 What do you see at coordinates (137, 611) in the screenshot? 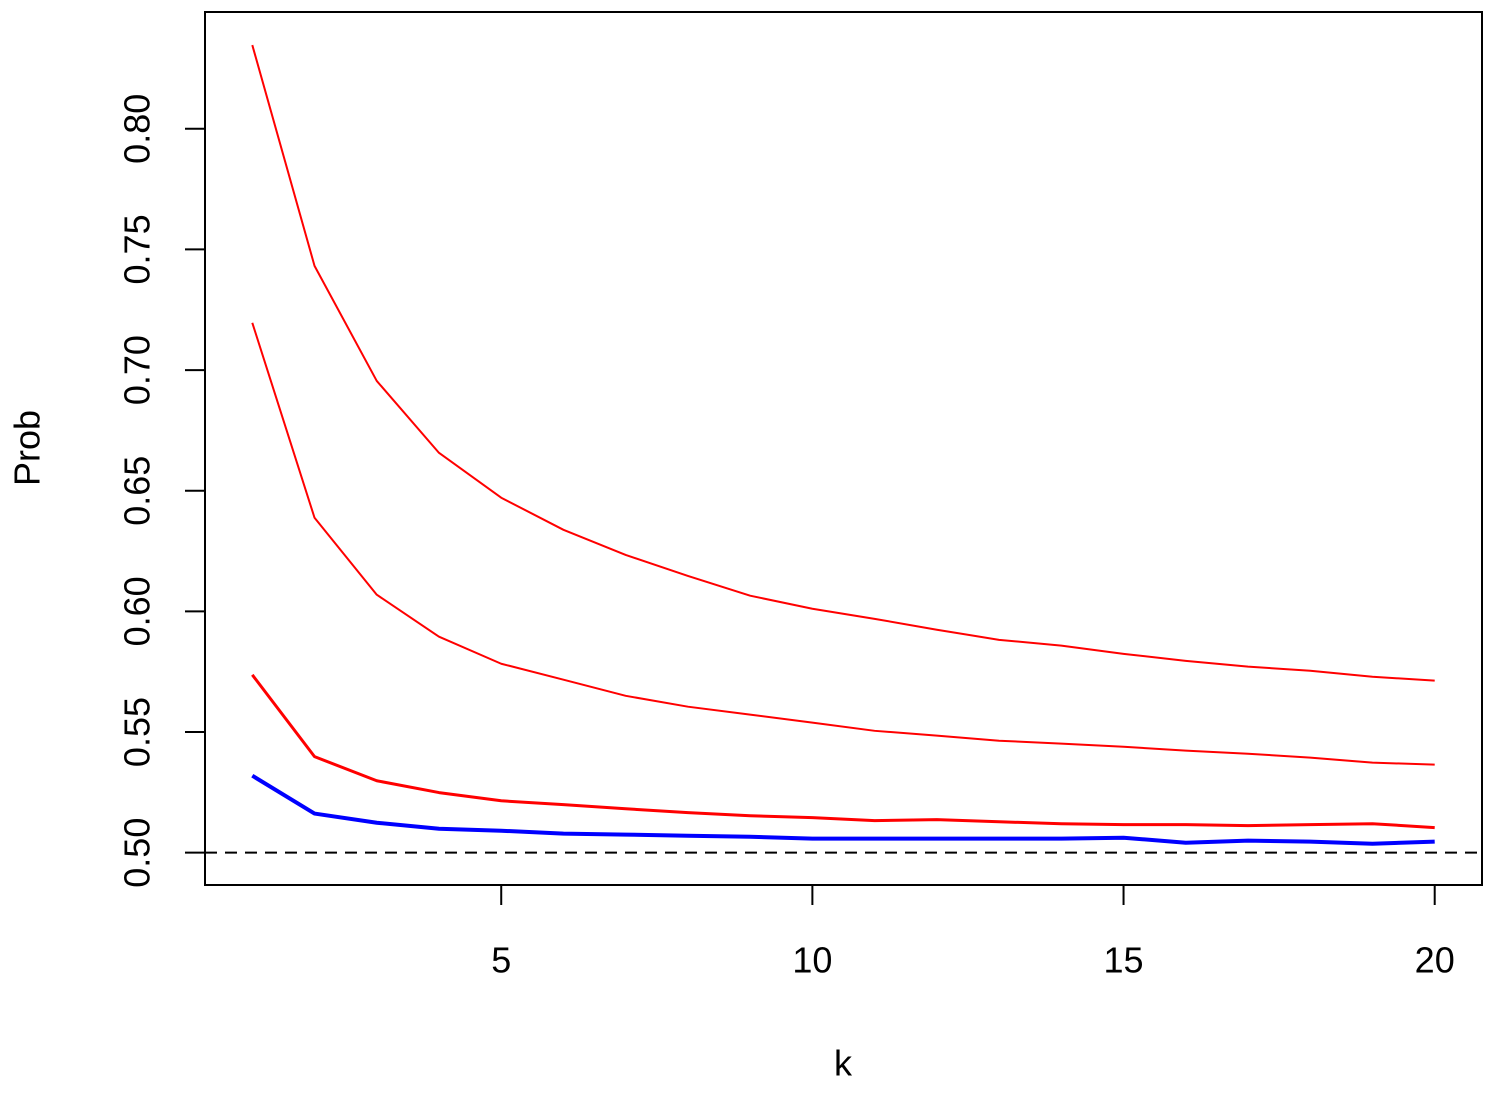
I see `y-tick-label: 0.60` at bounding box center [137, 611].